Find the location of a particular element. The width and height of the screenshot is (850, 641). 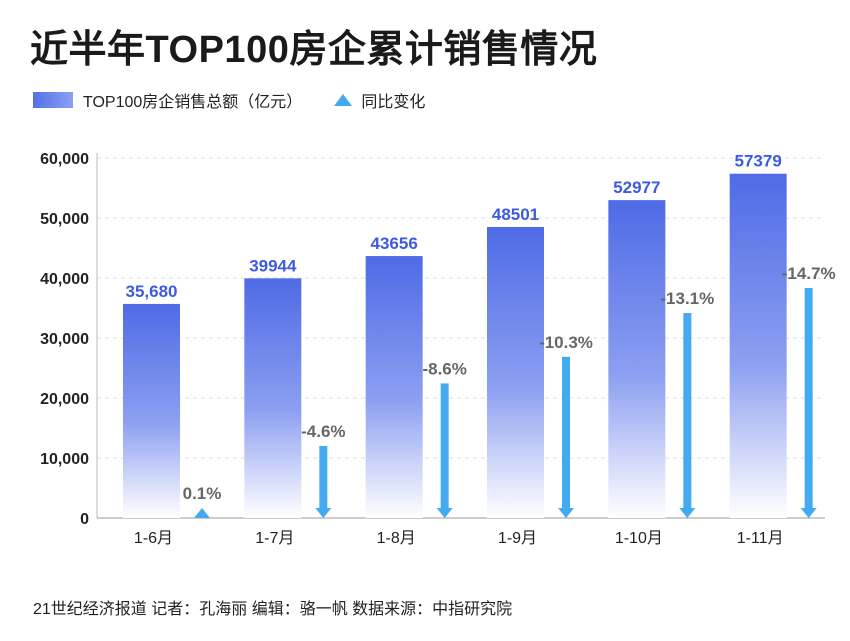

x-tick-label: 1-11月 is located at coordinates (760, 538).